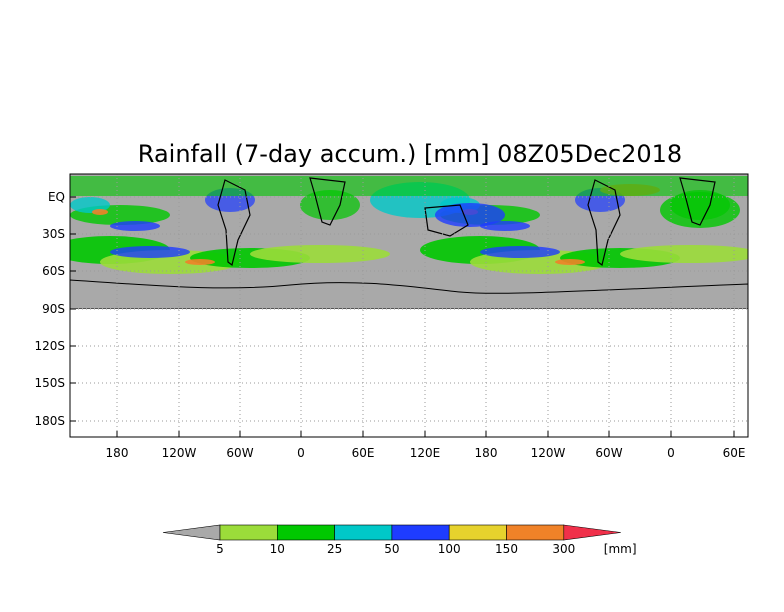 The width and height of the screenshot is (784, 612). Describe the element at coordinates (277, 549) in the screenshot. I see `colorbar-label: 10` at that location.